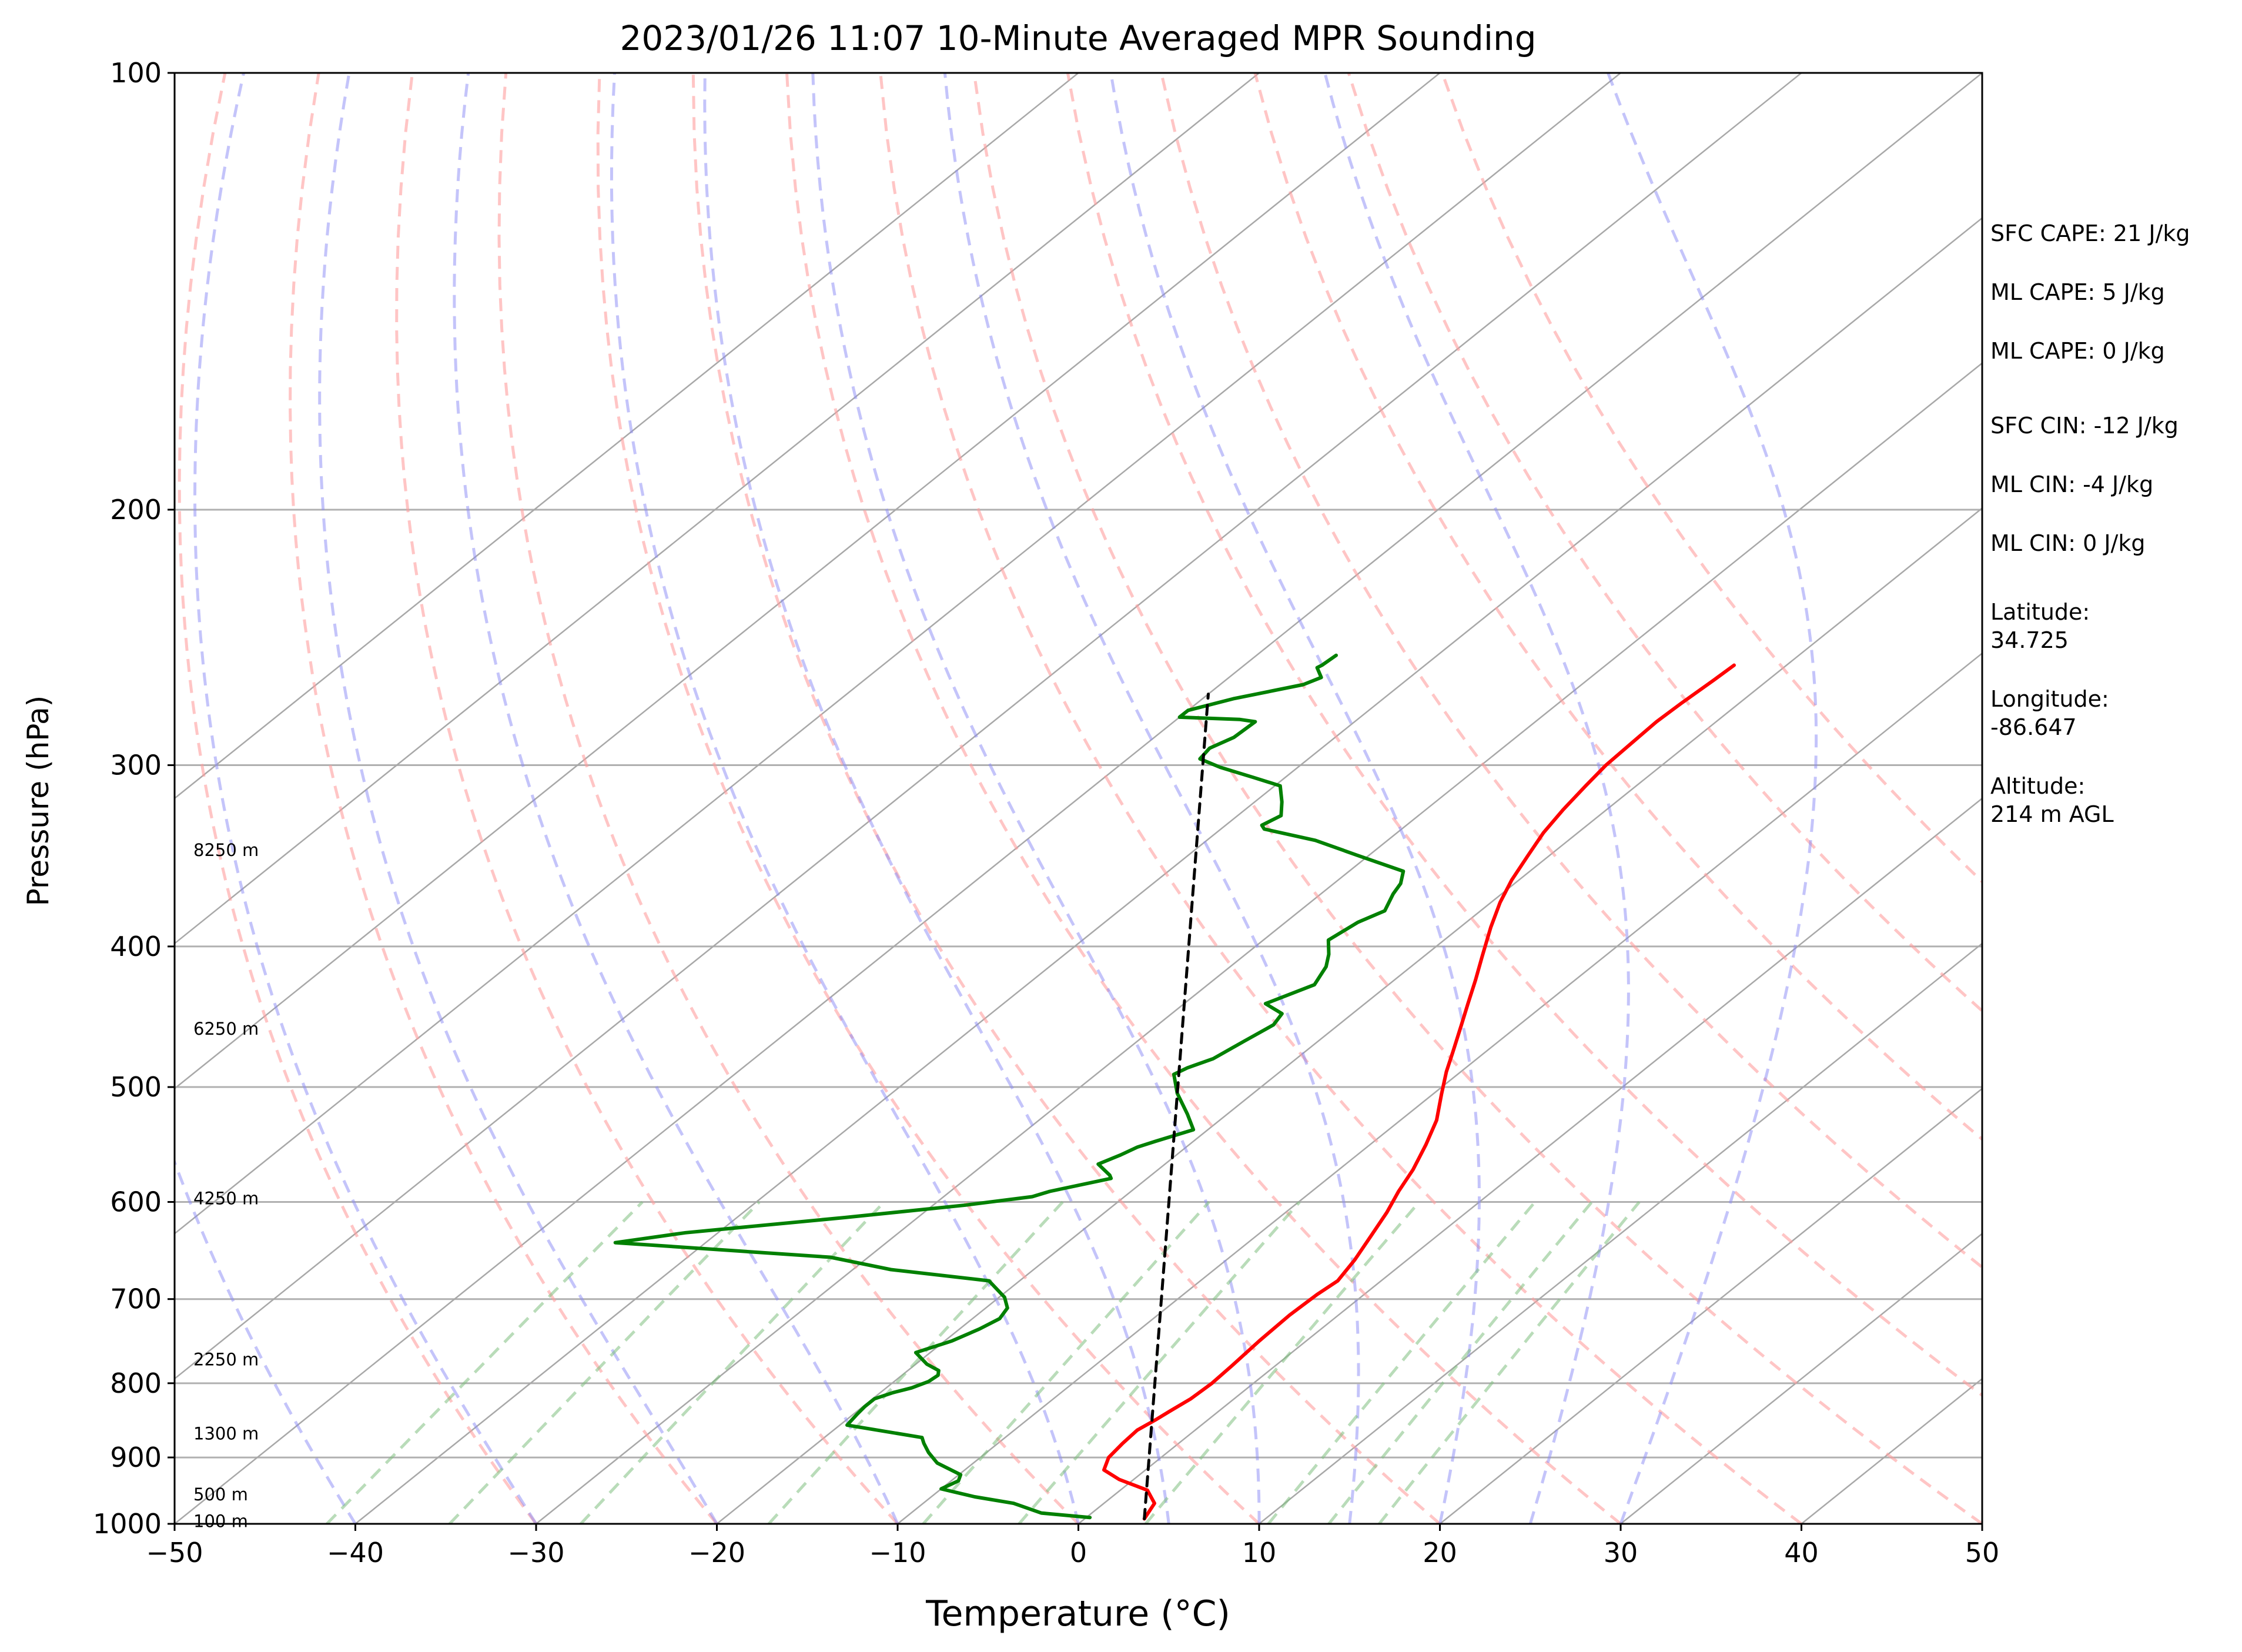 The height and width of the screenshot is (1652, 2242). What do you see at coordinates (136, 766) in the screenshot?
I see `y-tick-label: 300` at bounding box center [136, 766].